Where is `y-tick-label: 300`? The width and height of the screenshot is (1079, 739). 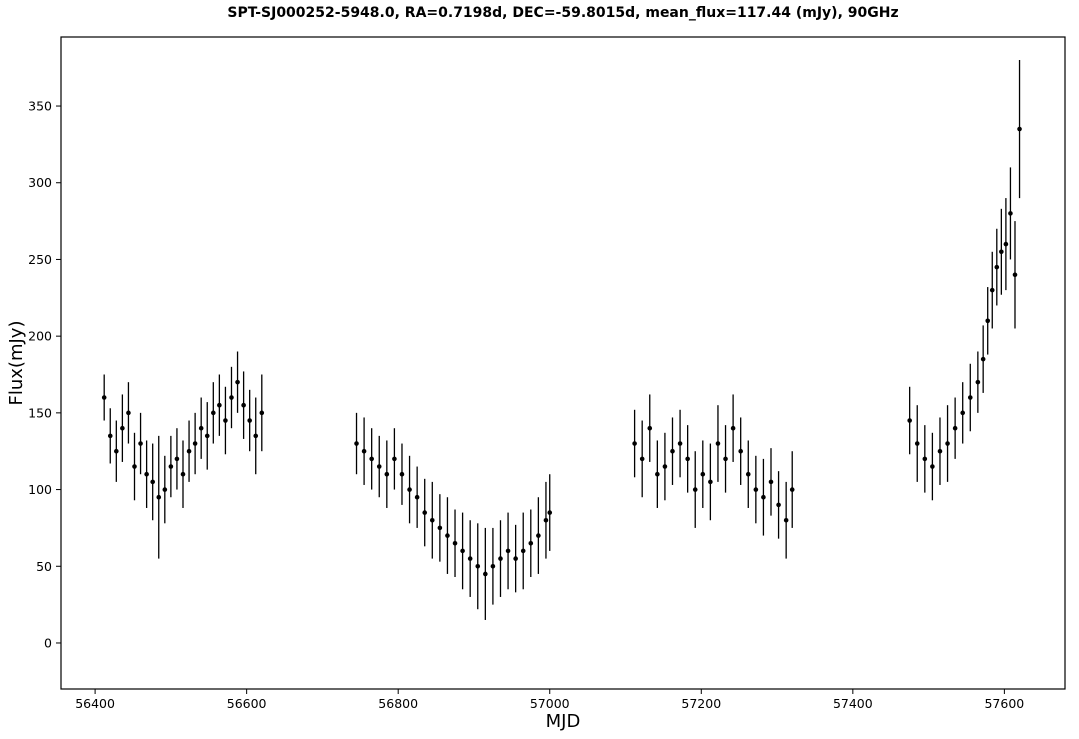 y-tick-label: 300 is located at coordinates (40, 182).